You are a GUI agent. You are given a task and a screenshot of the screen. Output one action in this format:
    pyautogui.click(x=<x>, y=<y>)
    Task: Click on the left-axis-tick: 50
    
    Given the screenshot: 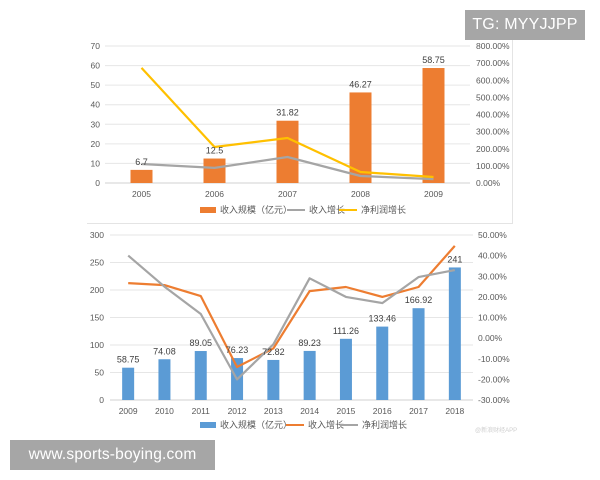 What is the action you would take?
    pyautogui.click(x=96, y=85)
    